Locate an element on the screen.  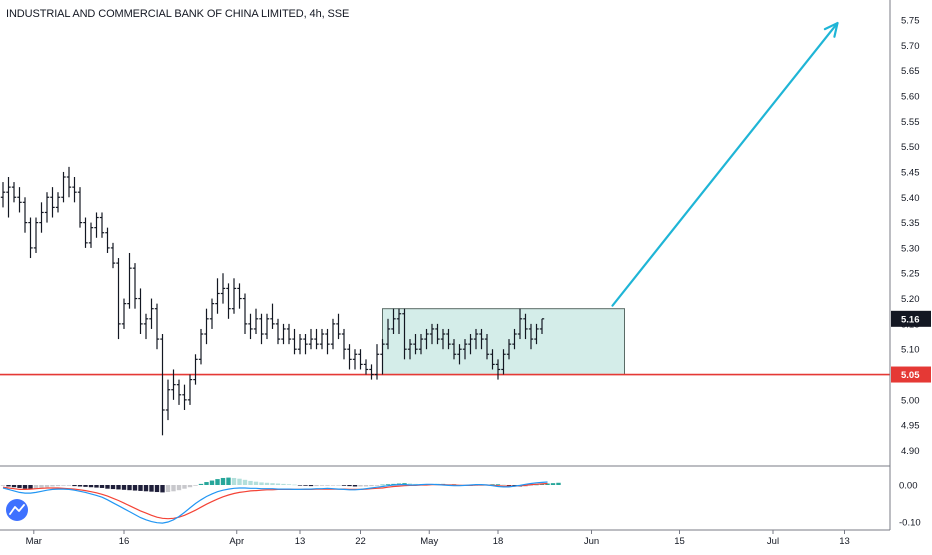
price-tick-label: 5.25 is located at coordinates (910, 274).